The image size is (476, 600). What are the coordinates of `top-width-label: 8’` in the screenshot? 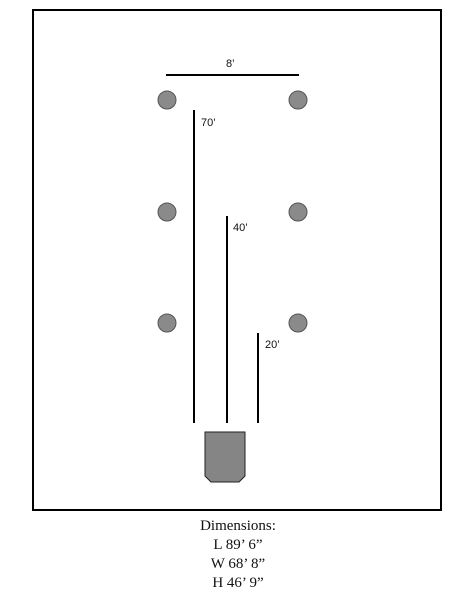 It's located at (230, 64).